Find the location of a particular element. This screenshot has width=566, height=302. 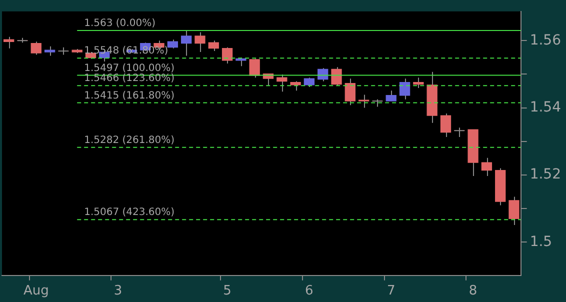

x-tick-label: Aug is located at coordinates (36, 291).